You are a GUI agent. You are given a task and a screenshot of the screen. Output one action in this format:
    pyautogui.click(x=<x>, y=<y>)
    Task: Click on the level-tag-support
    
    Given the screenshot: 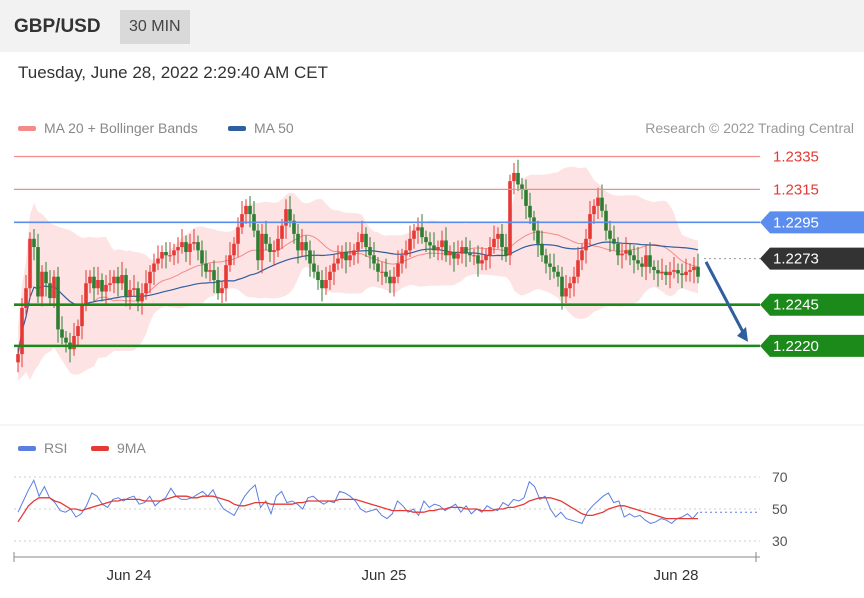 What is the action you would take?
    pyautogui.click(x=812, y=304)
    